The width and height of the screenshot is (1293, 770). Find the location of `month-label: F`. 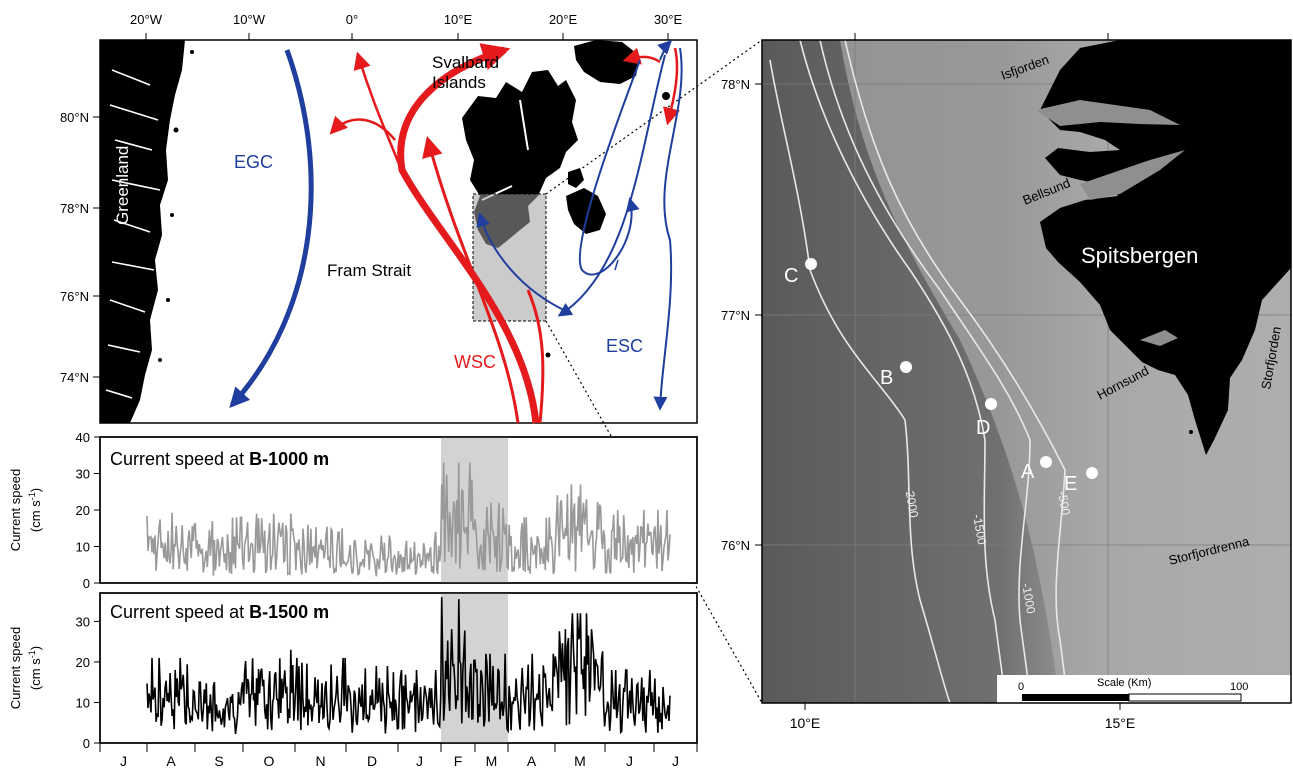

month-label: F is located at coordinates (458, 761).